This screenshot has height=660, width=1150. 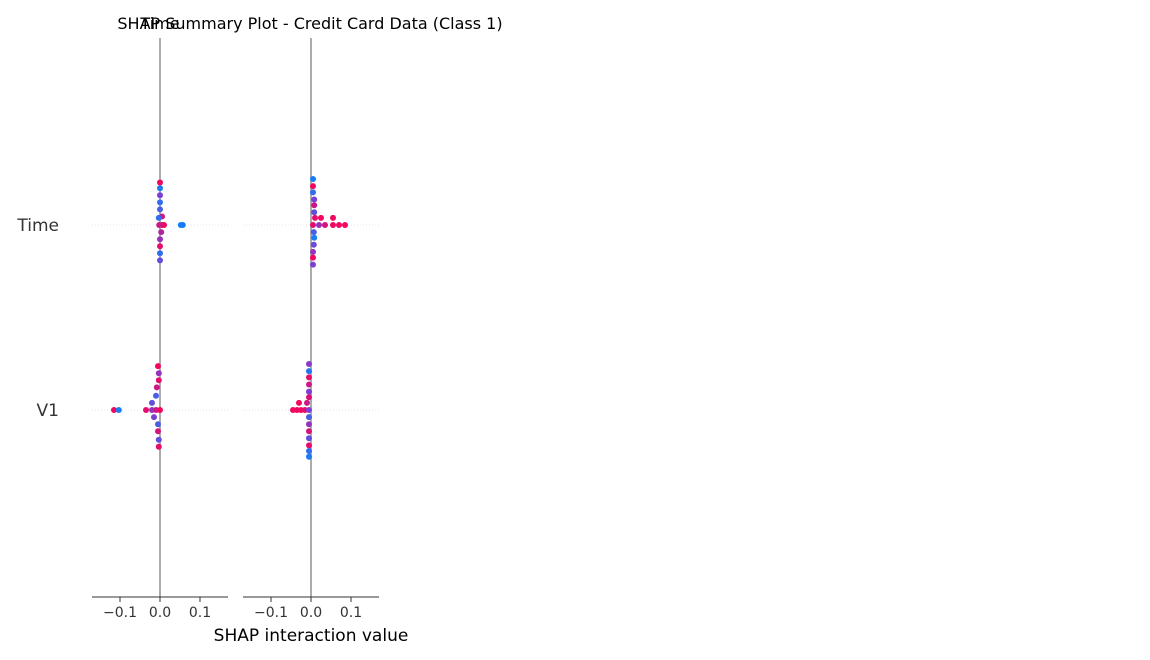 I want to click on feature-label-v1: V1, so click(x=48, y=411).